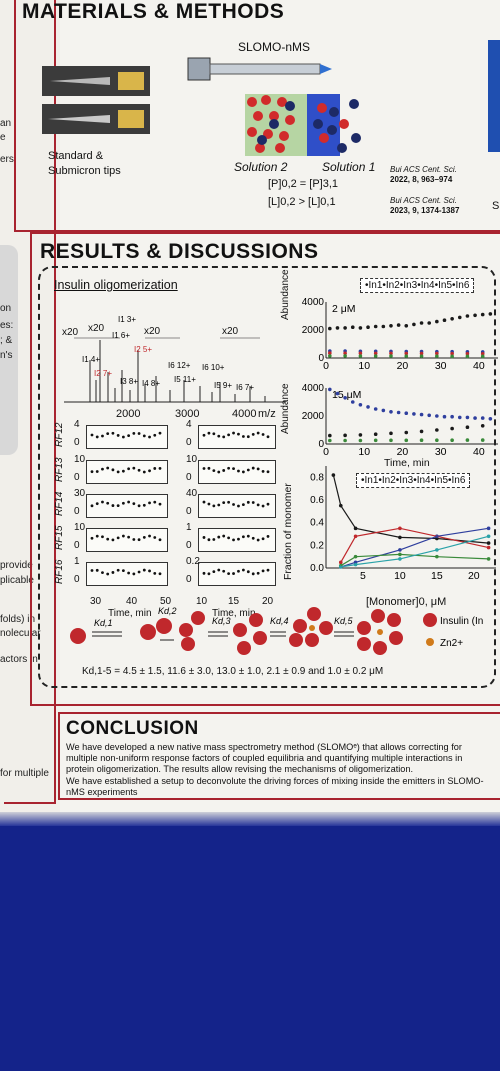 This screenshot has width=500, height=1071. Describe the element at coordinates (479, 366) in the screenshot. I see `x-tick-label: 40` at that location.